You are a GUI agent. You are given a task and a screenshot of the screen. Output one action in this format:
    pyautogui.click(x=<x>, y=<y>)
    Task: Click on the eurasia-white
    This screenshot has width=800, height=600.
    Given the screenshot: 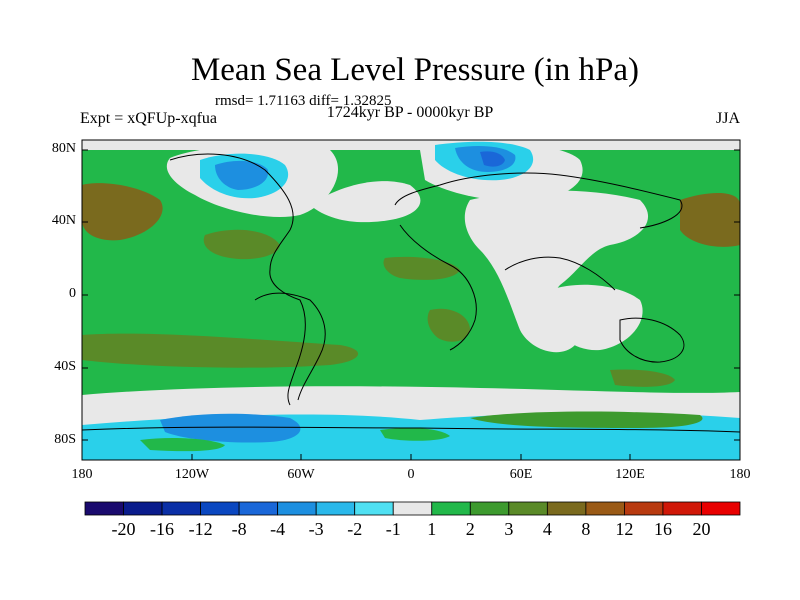 What is the action you would take?
    pyautogui.click(x=556, y=271)
    